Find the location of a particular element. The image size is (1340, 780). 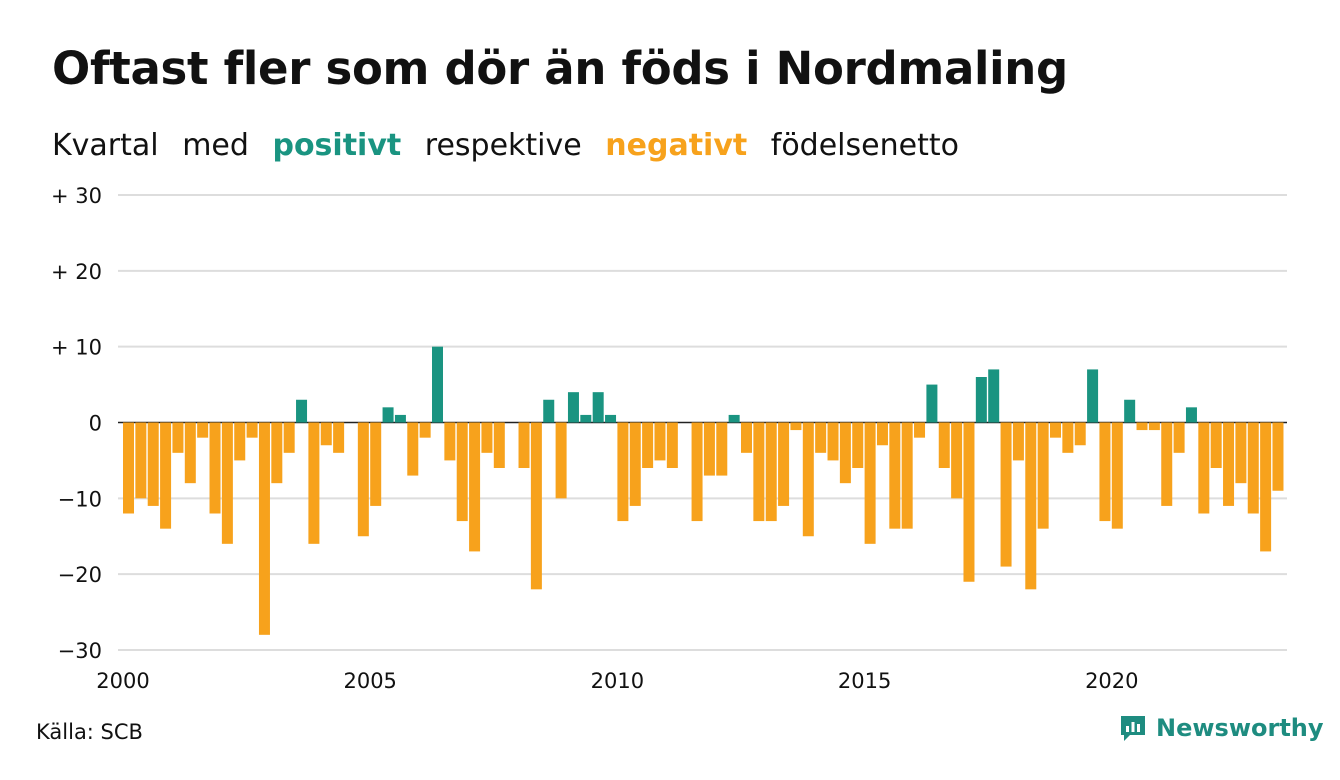

chart-bubble-icon is located at coordinates (1133, 728).